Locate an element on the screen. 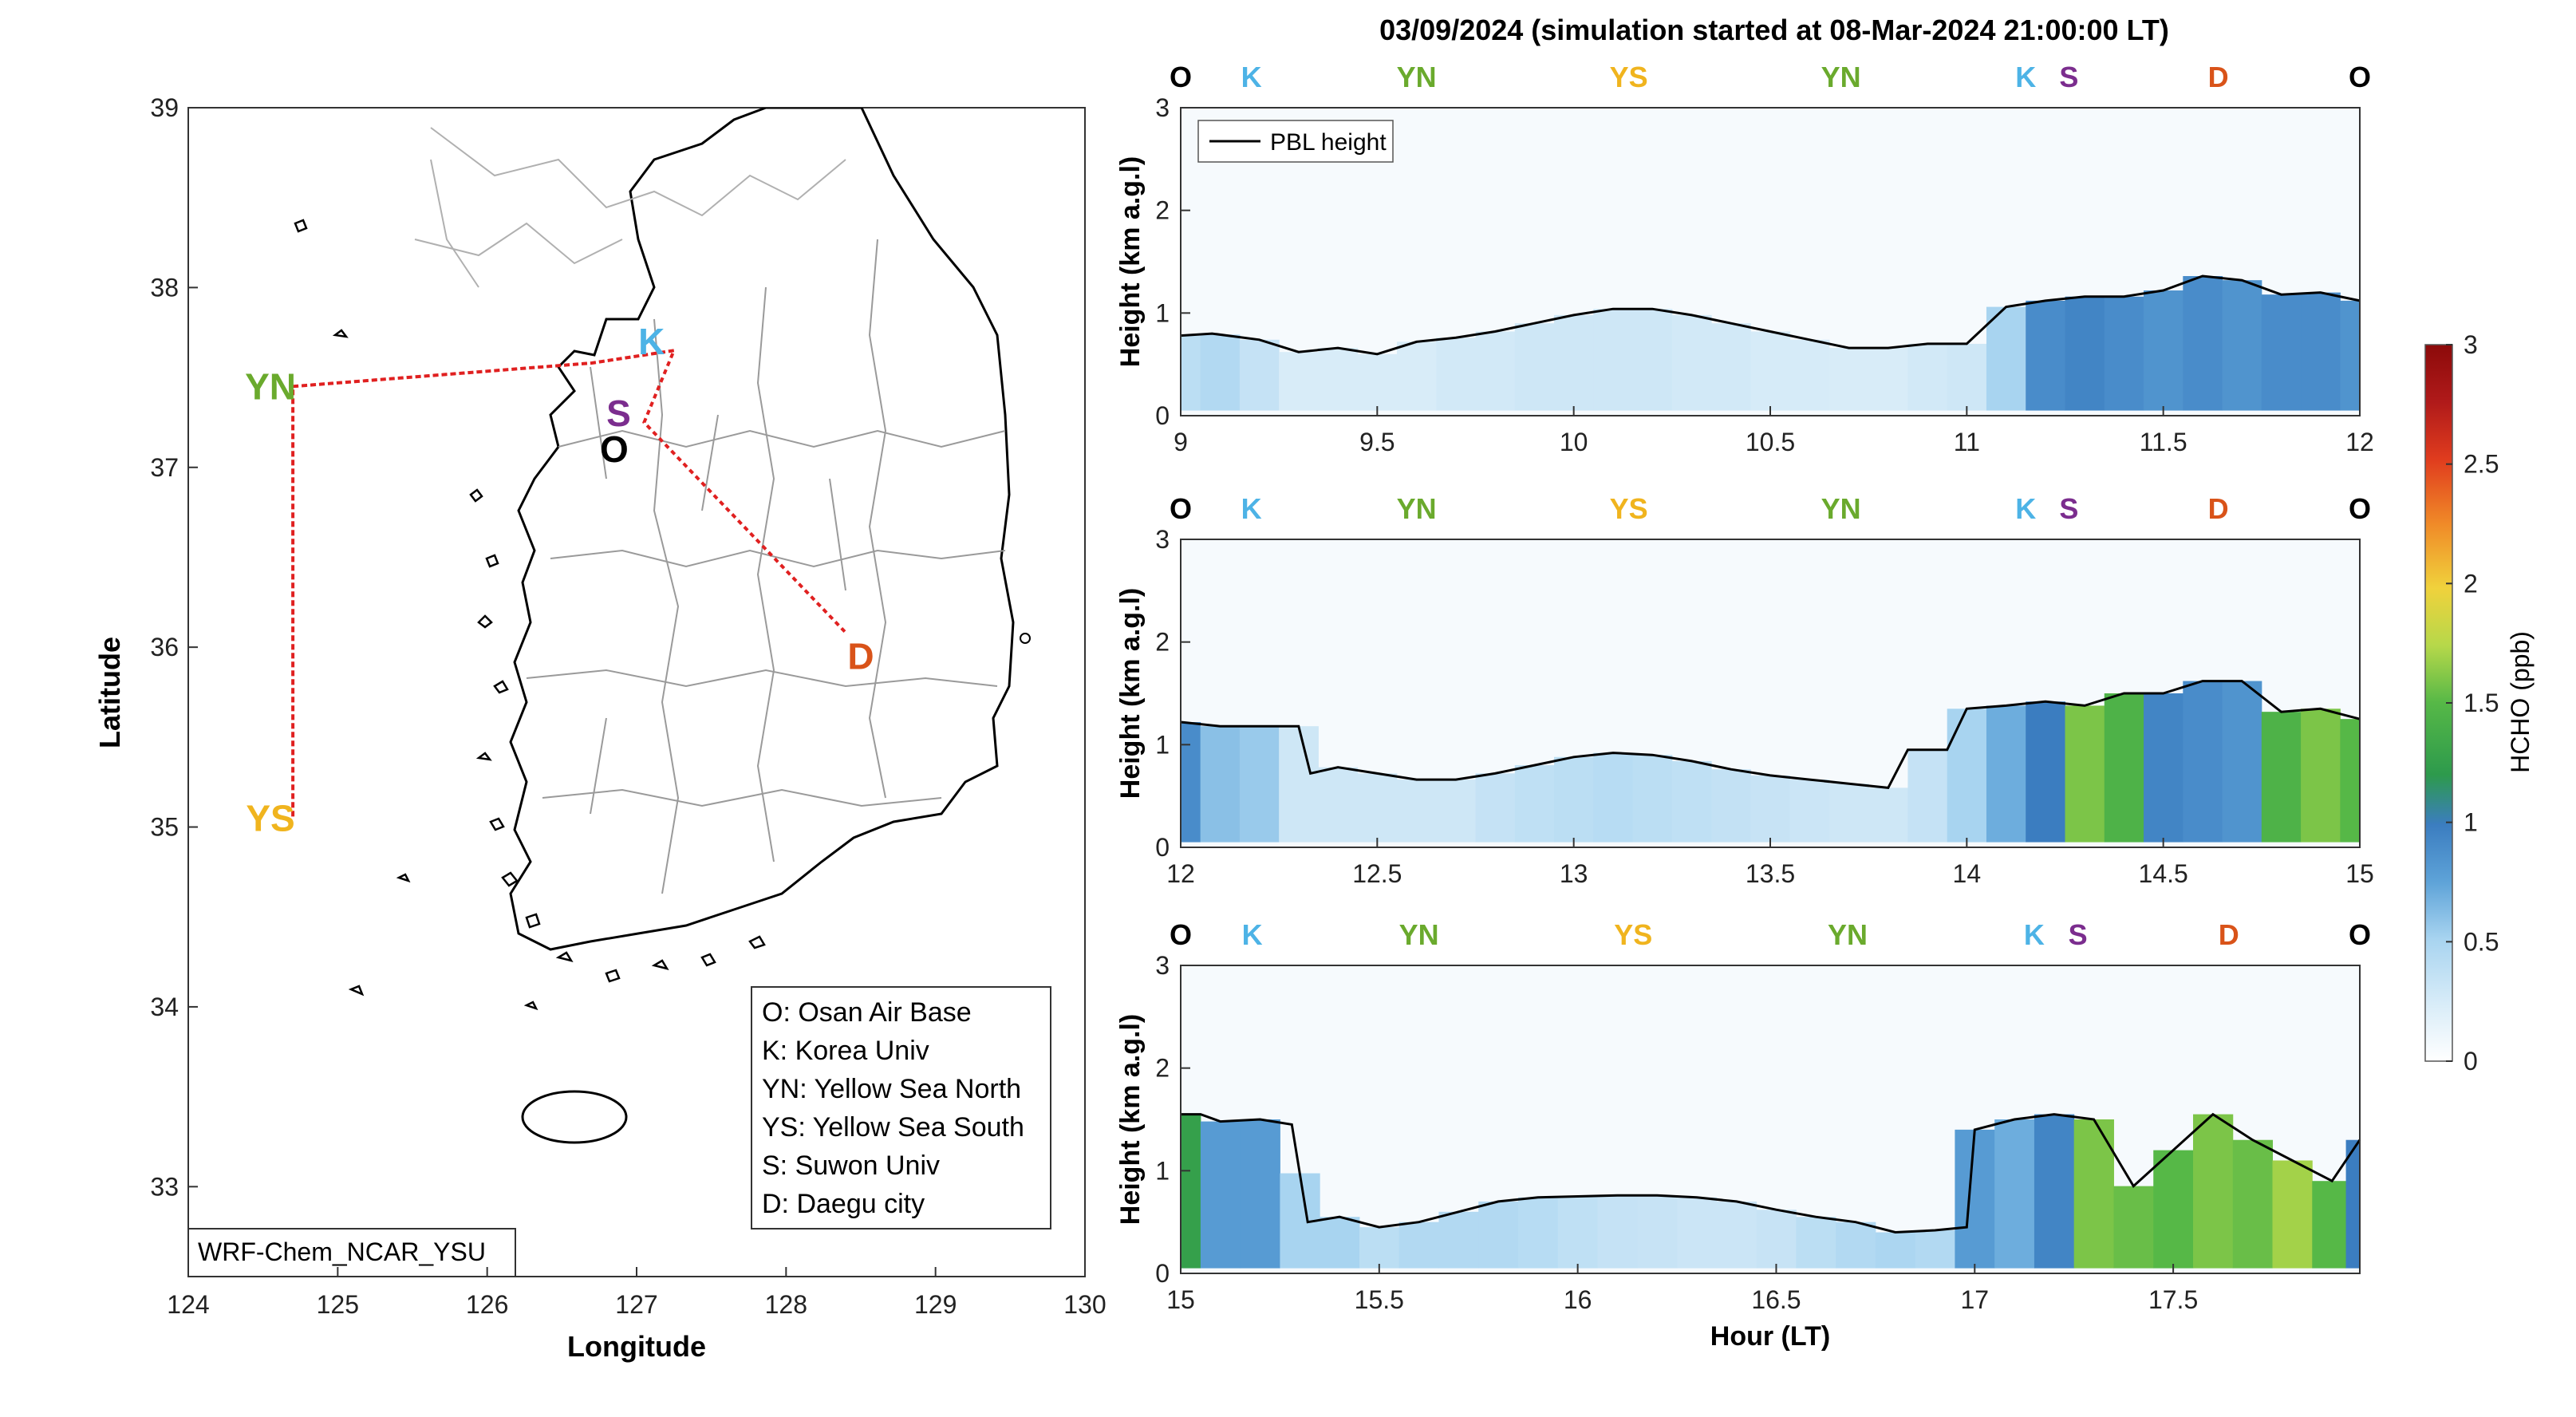  site-marker-ys: YS is located at coordinates (1629, 508).